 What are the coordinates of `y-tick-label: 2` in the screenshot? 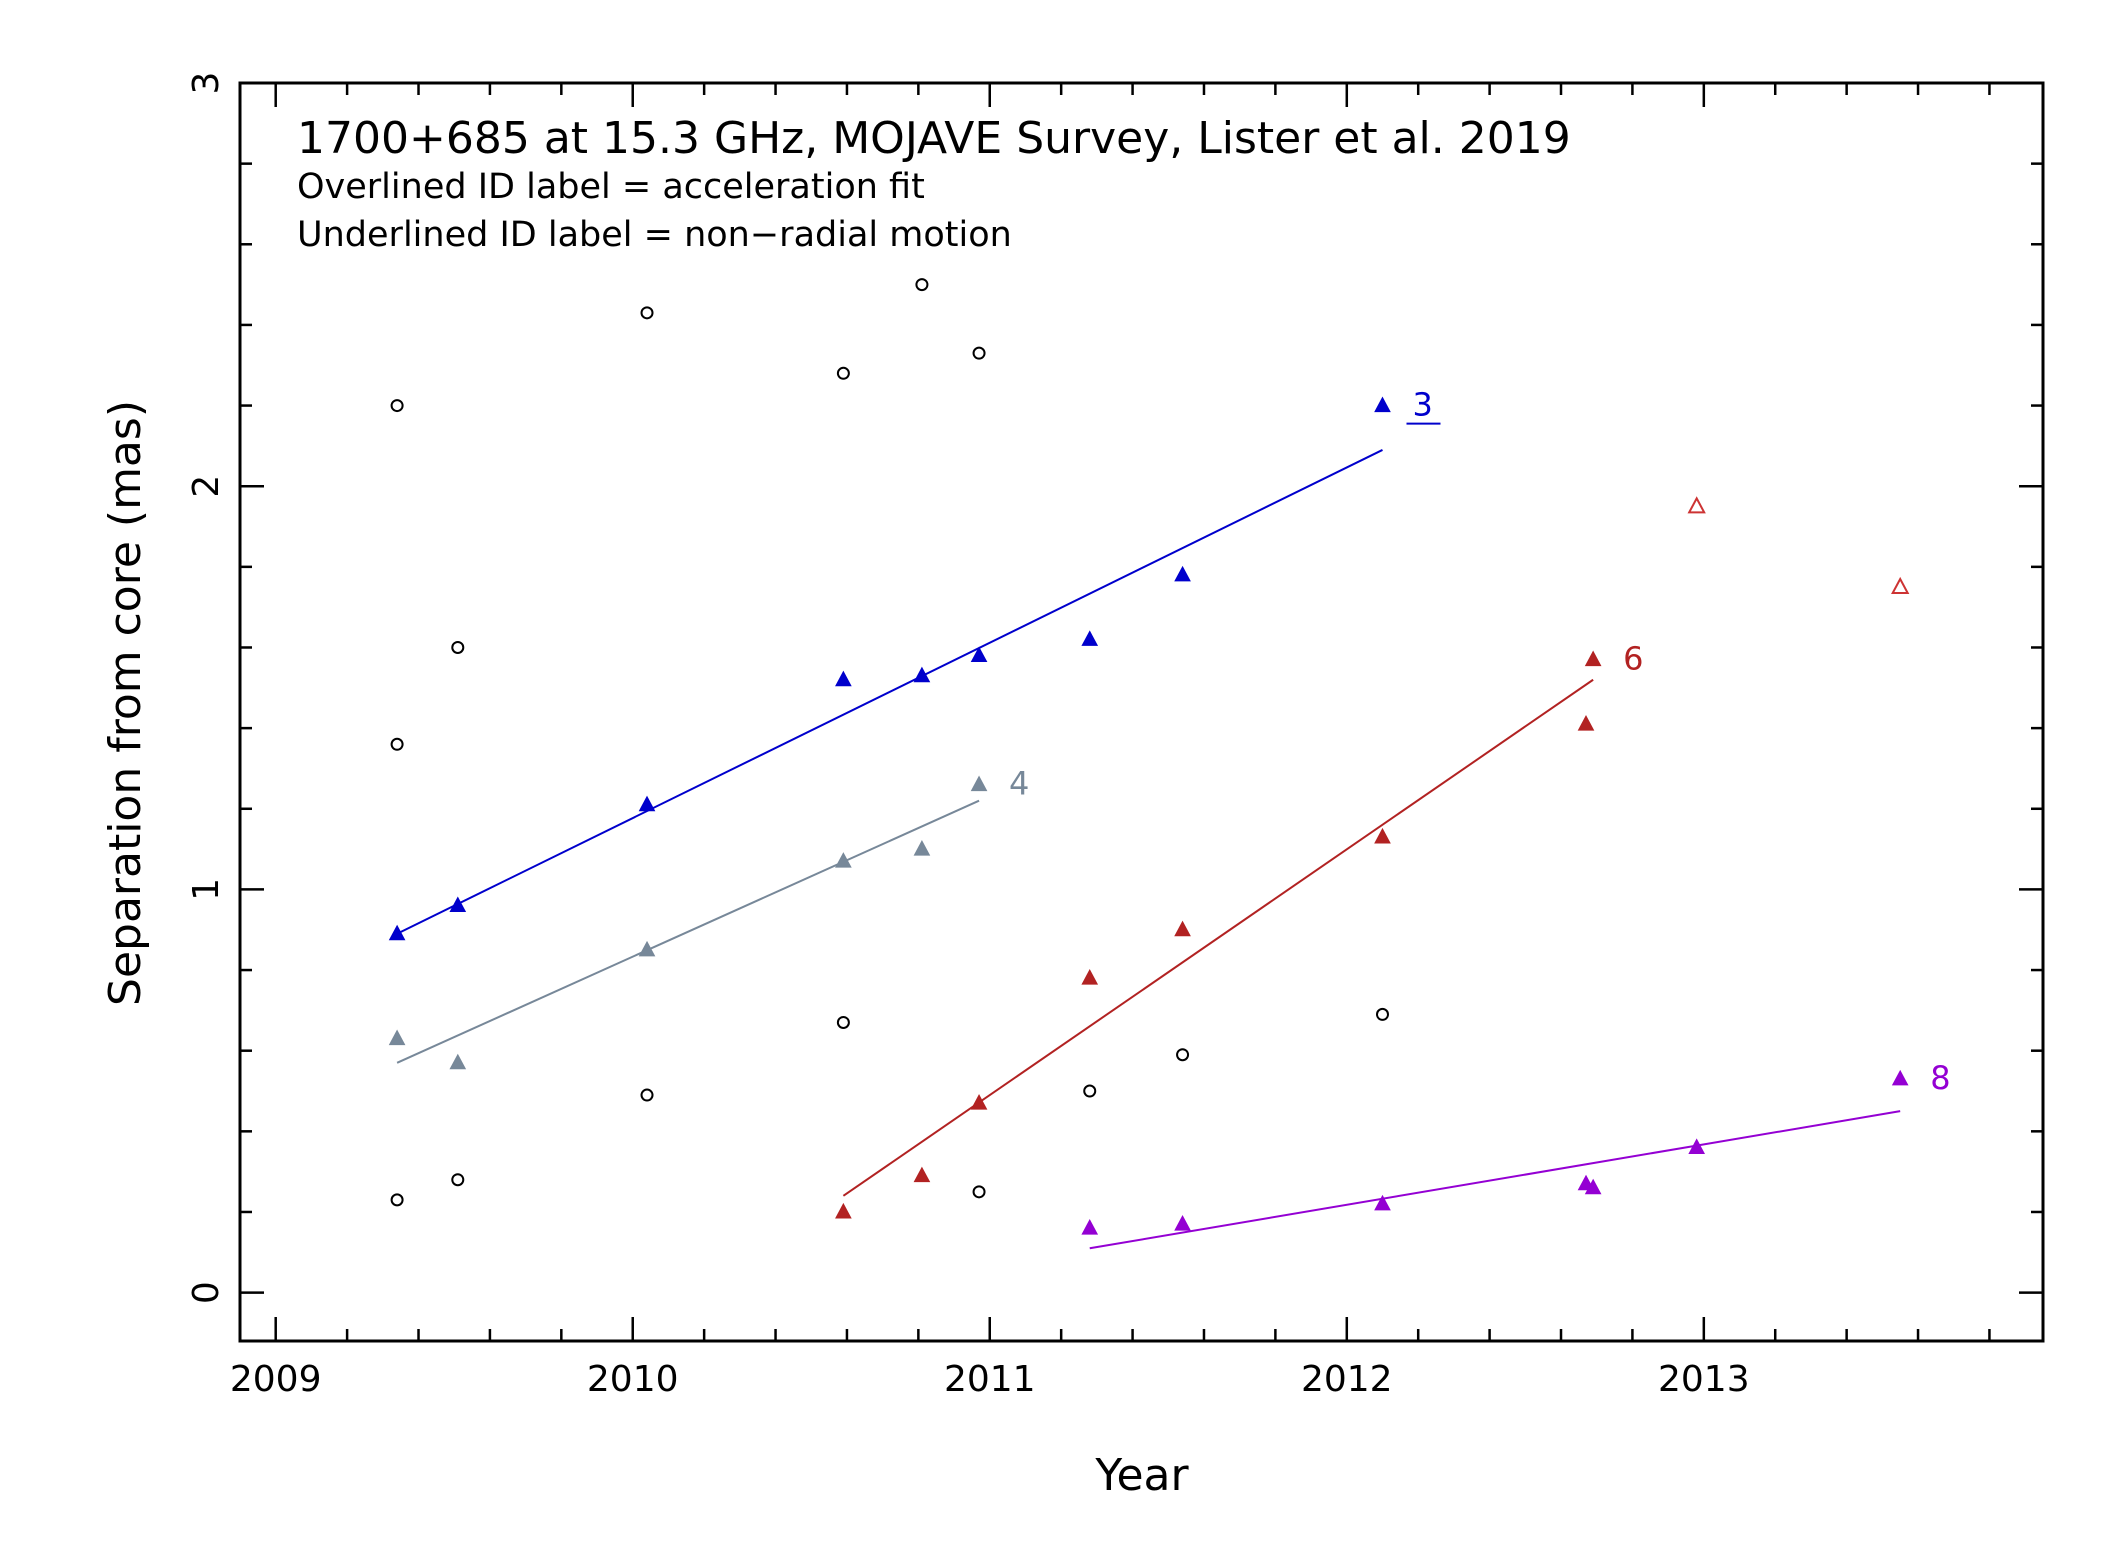 It's located at (206, 486).